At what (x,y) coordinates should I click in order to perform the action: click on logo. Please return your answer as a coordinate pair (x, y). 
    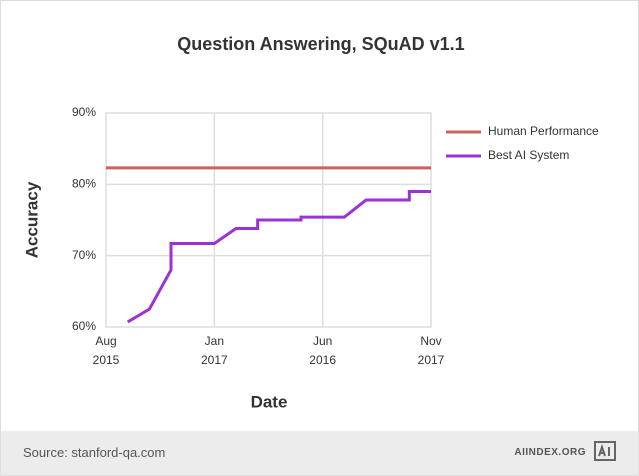
    Looking at the image, I should click on (605, 451).